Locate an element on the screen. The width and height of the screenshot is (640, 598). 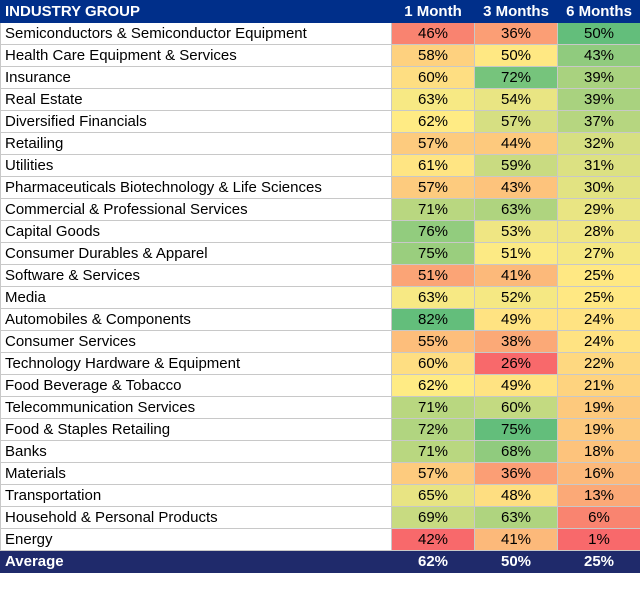
value-cell-1-month: 69% is located at coordinates (433, 517).